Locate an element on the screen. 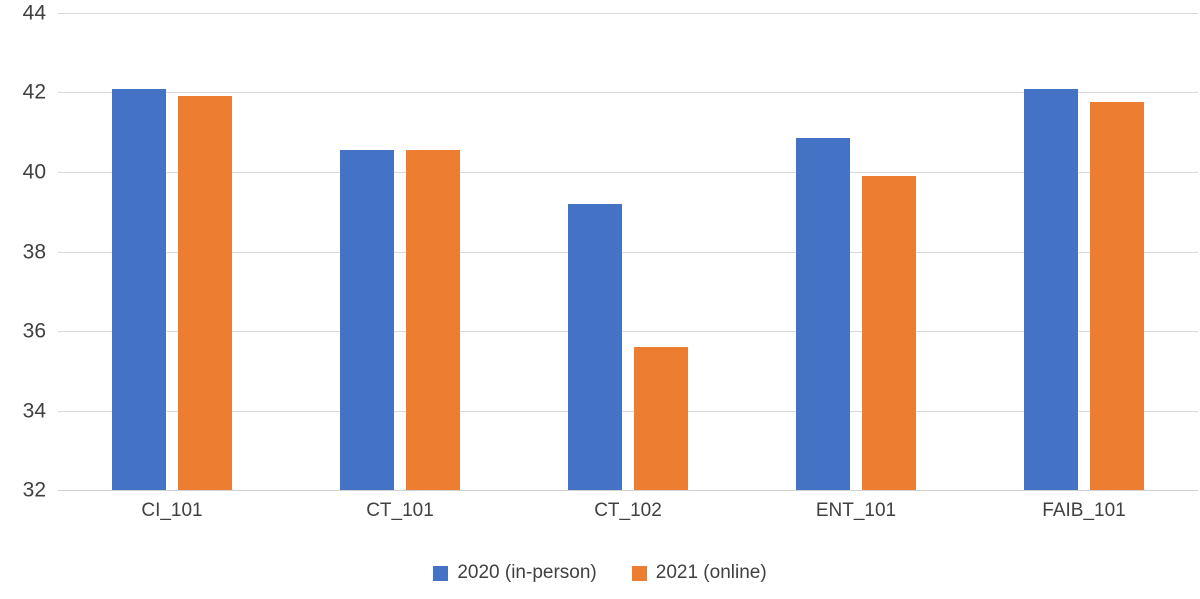 The image size is (1200, 599). y-axis: 32 34 36 38 40 42 44 is located at coordinates (23, 252).